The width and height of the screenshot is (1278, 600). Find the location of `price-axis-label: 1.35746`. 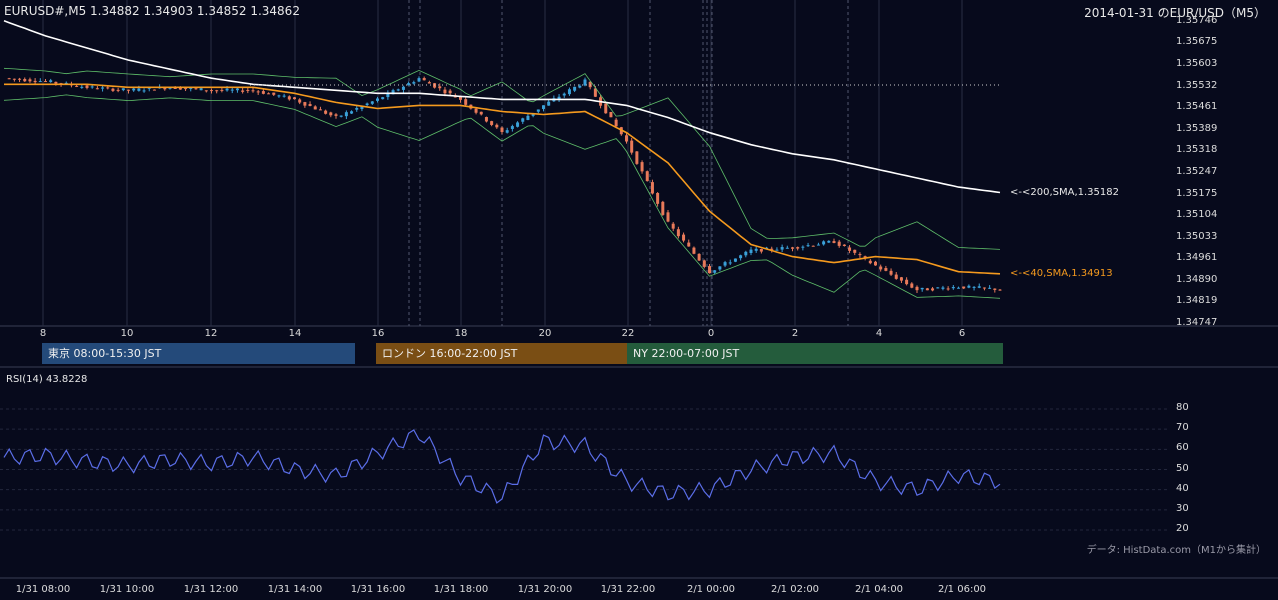

price-axis-label: 1.35746 is located at coordinates (1197, 20).